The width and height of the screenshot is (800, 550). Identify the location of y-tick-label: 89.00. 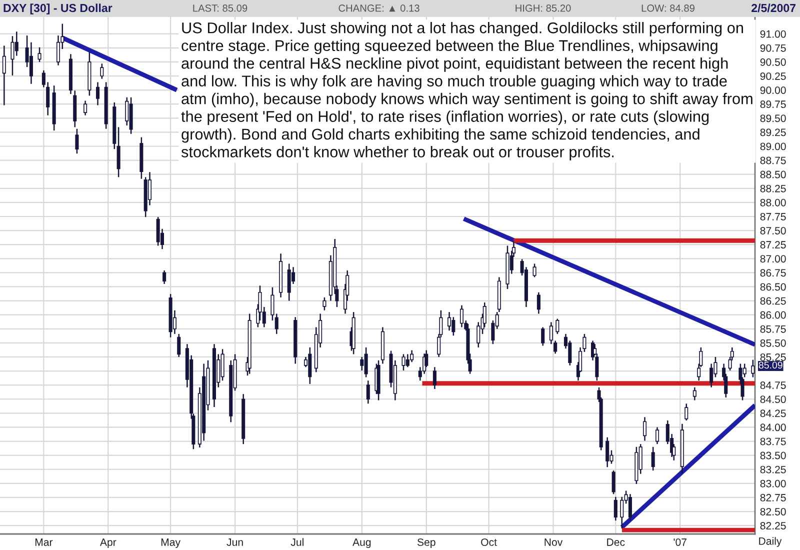
(773, 146).